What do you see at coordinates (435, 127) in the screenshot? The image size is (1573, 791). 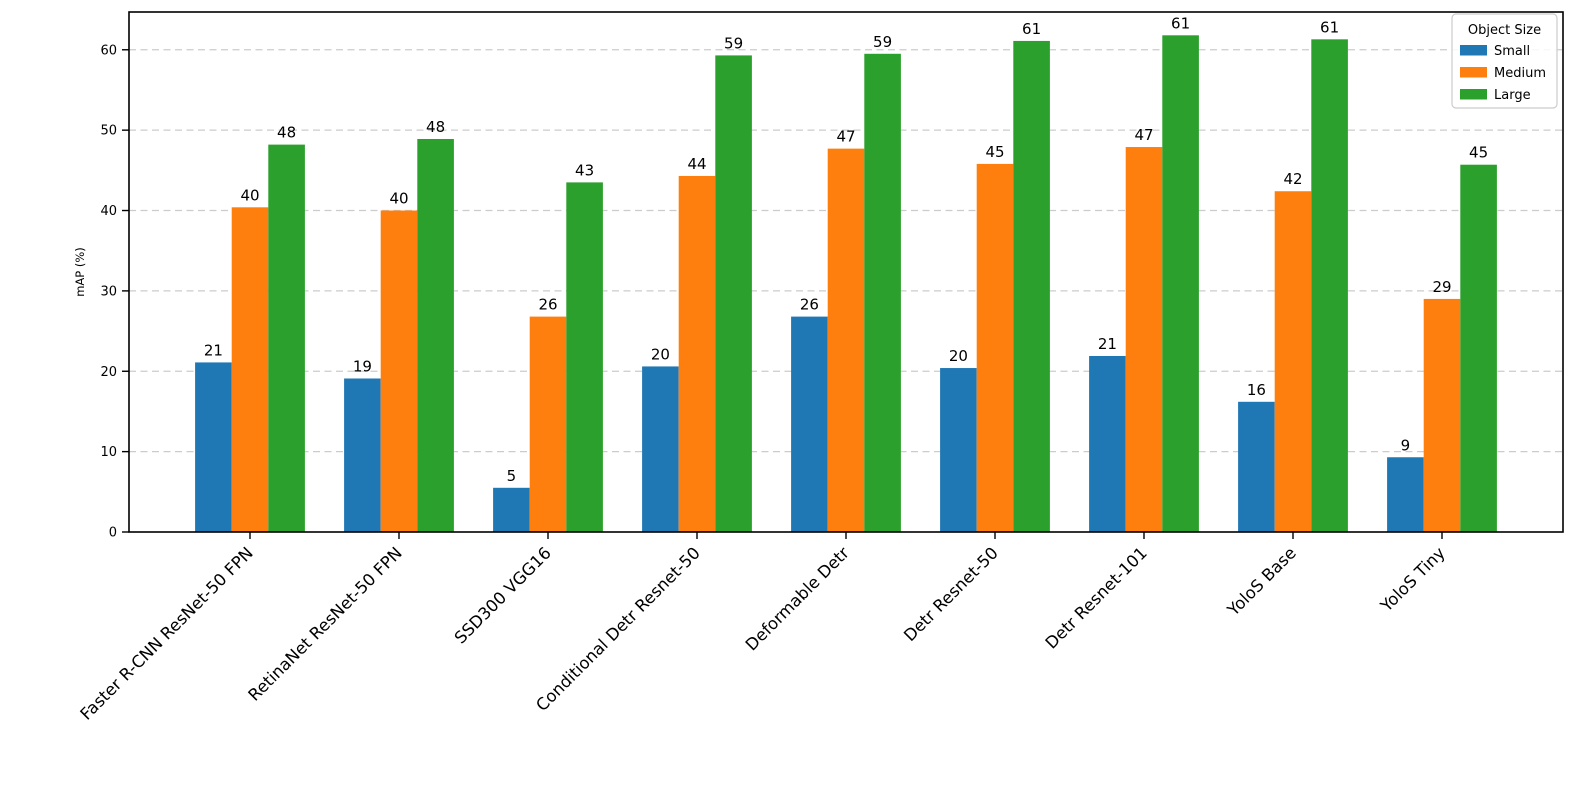 I see `bar-value-label-large-1: 48` at bounding box center [435, 127].